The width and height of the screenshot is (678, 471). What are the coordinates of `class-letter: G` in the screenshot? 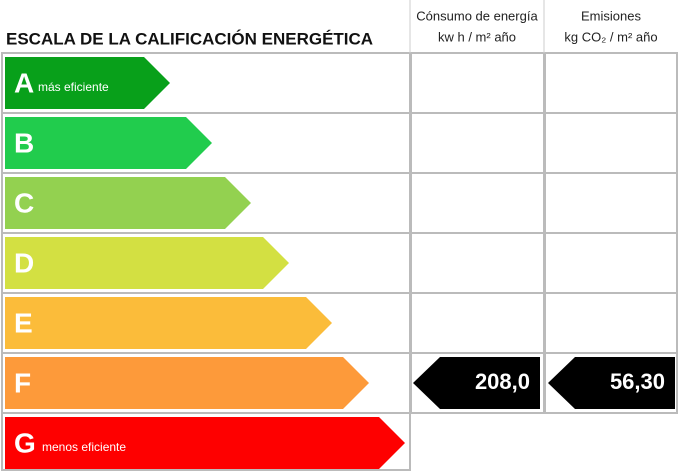 It's located at (25, 442).